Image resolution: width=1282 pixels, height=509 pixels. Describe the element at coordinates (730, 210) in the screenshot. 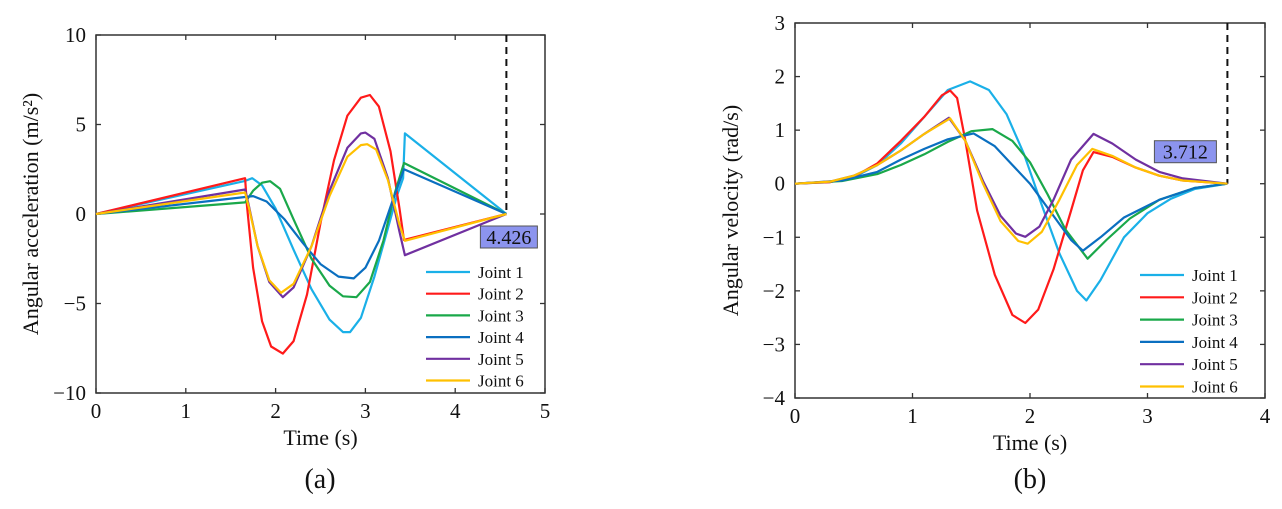

I see `y-axis-title: Angular velocity (rad/s)` at that location.